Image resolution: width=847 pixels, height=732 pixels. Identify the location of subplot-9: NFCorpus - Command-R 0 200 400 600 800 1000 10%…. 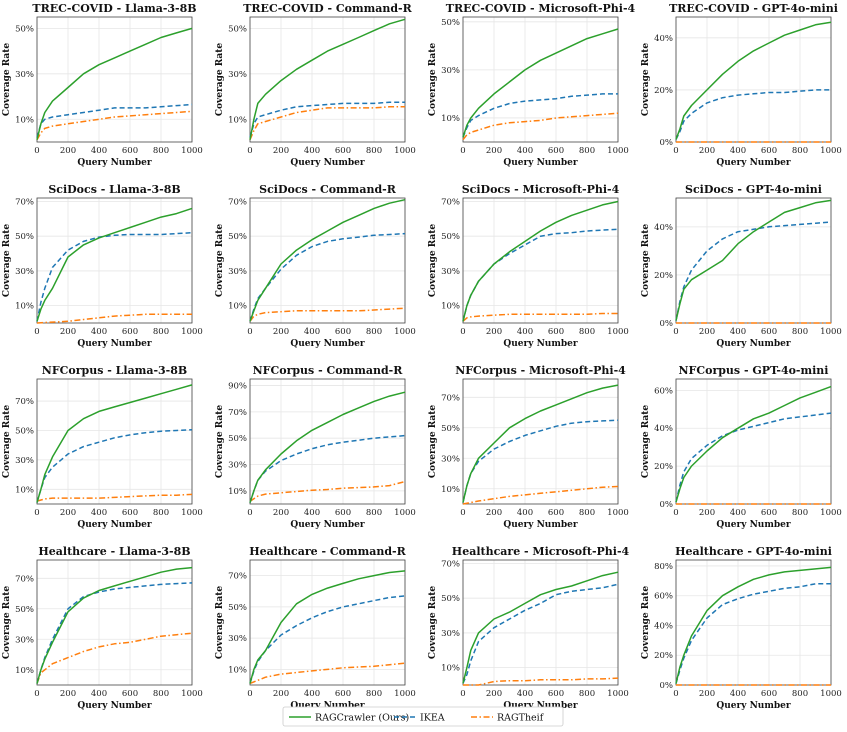
(315, 447).